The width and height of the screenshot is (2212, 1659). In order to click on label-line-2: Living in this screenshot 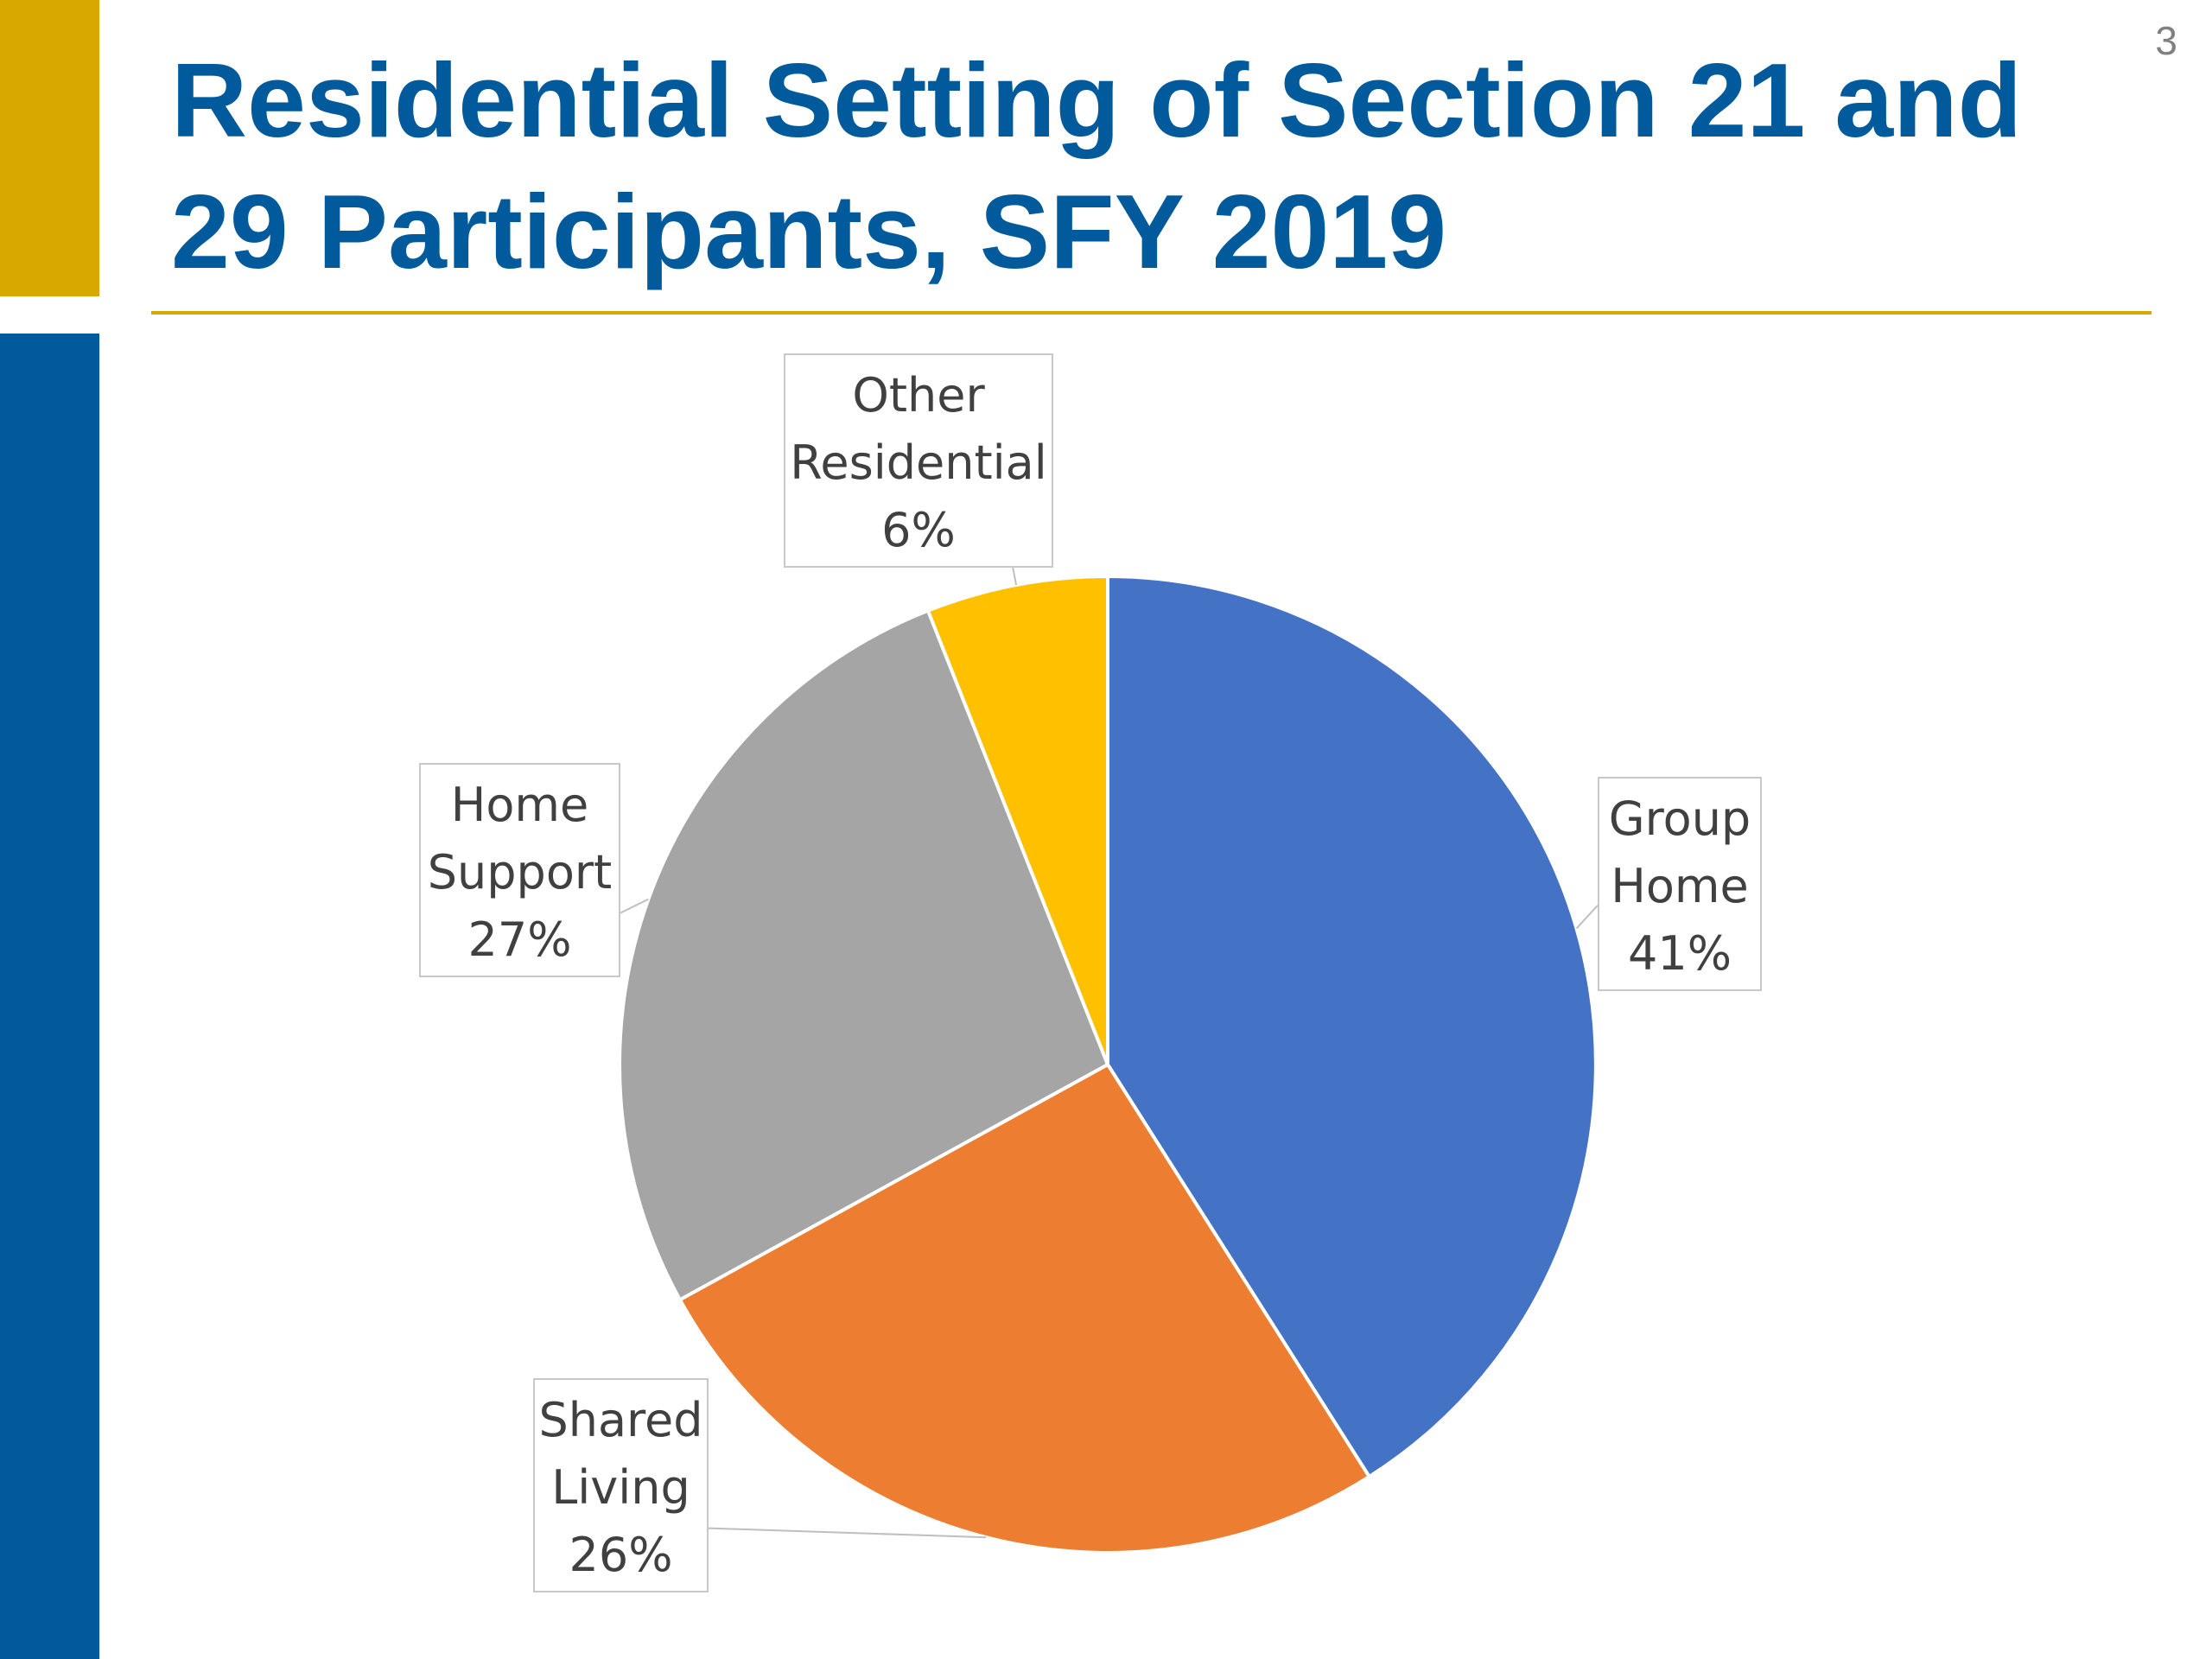, I will do `click(620, 1487)`.